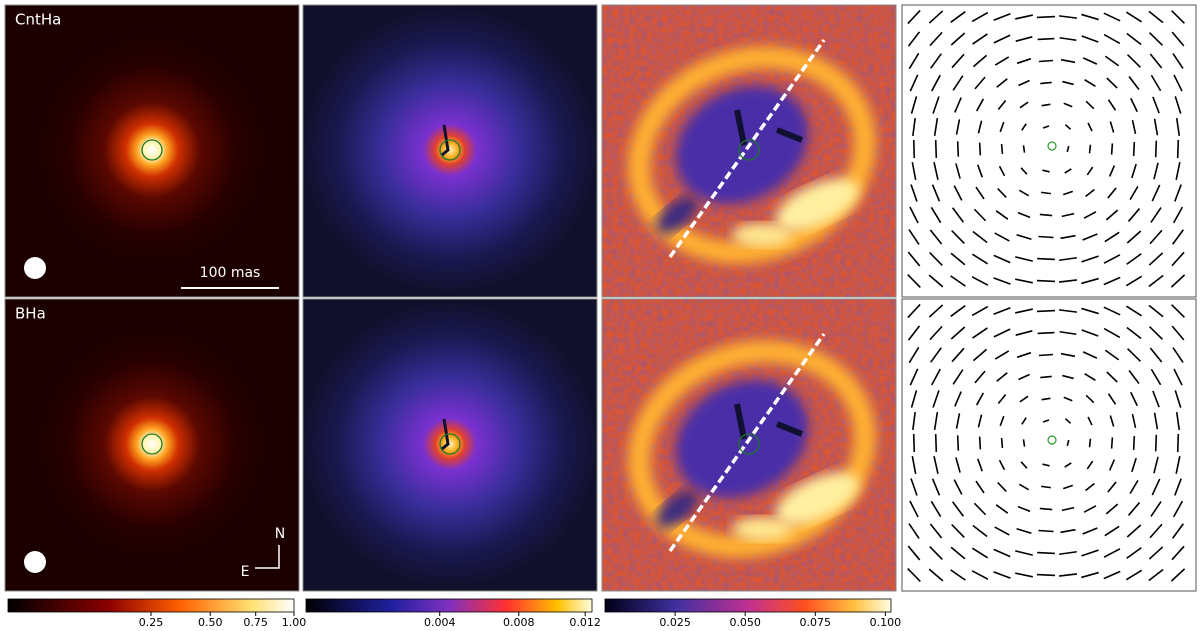 This screenshot has height=631, width=1200. What do you see at coordinates (445, 140) in the screenshot?
I see `dark-streak` at bounding box center [445, 140].